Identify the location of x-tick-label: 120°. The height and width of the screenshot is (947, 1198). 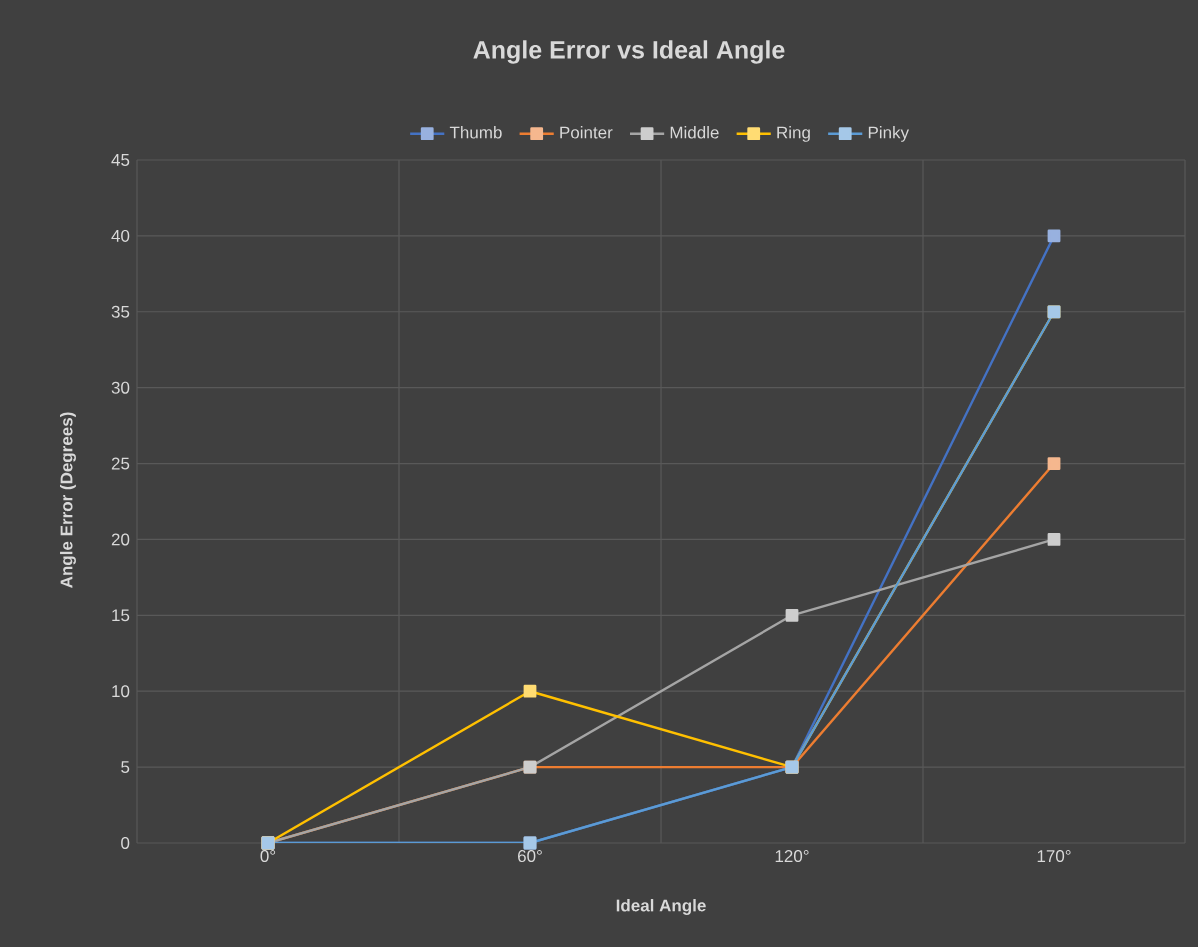
(792, 856).